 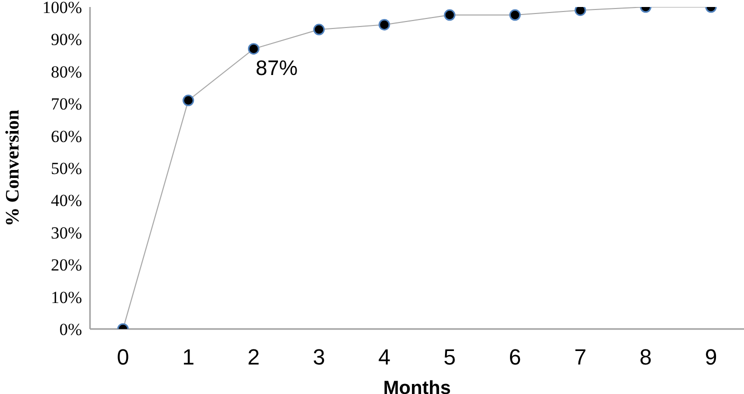 I want to click on x-tick-label: 8, so click(x=646, y=357).